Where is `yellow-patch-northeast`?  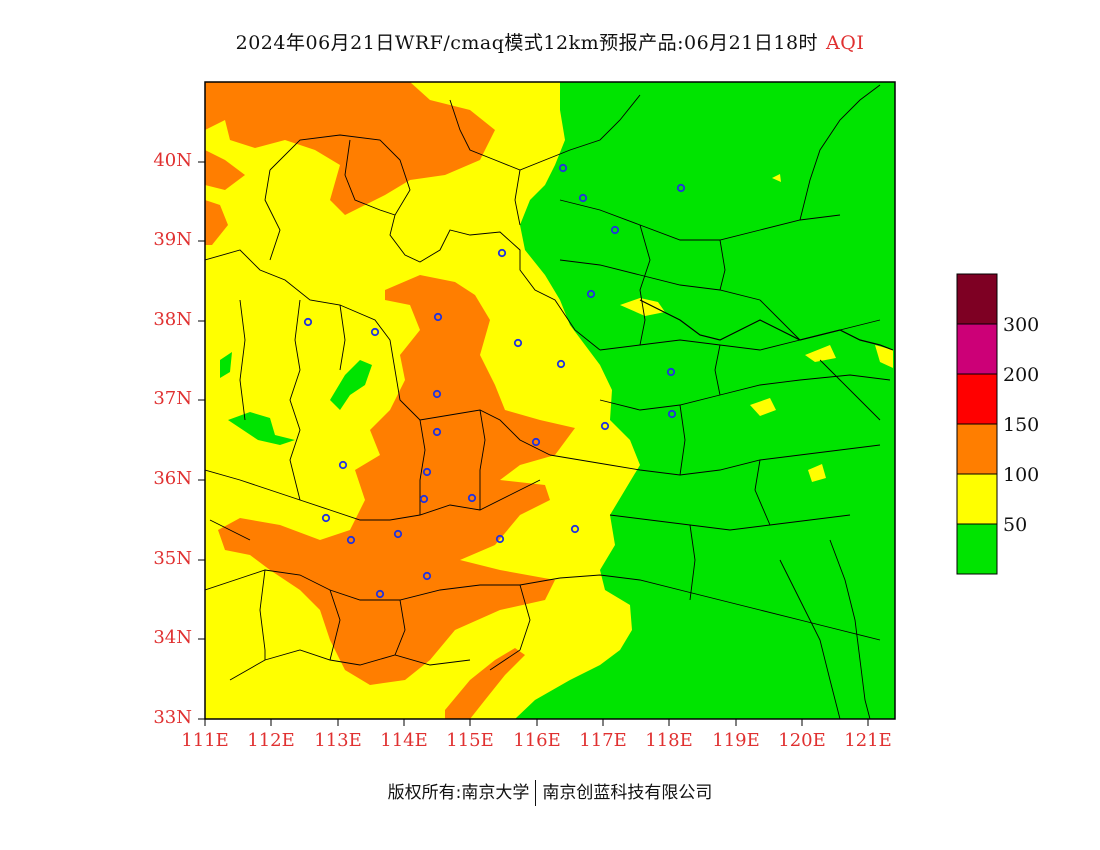
yellow-patch-northeast is located at coordinates (820, 353).